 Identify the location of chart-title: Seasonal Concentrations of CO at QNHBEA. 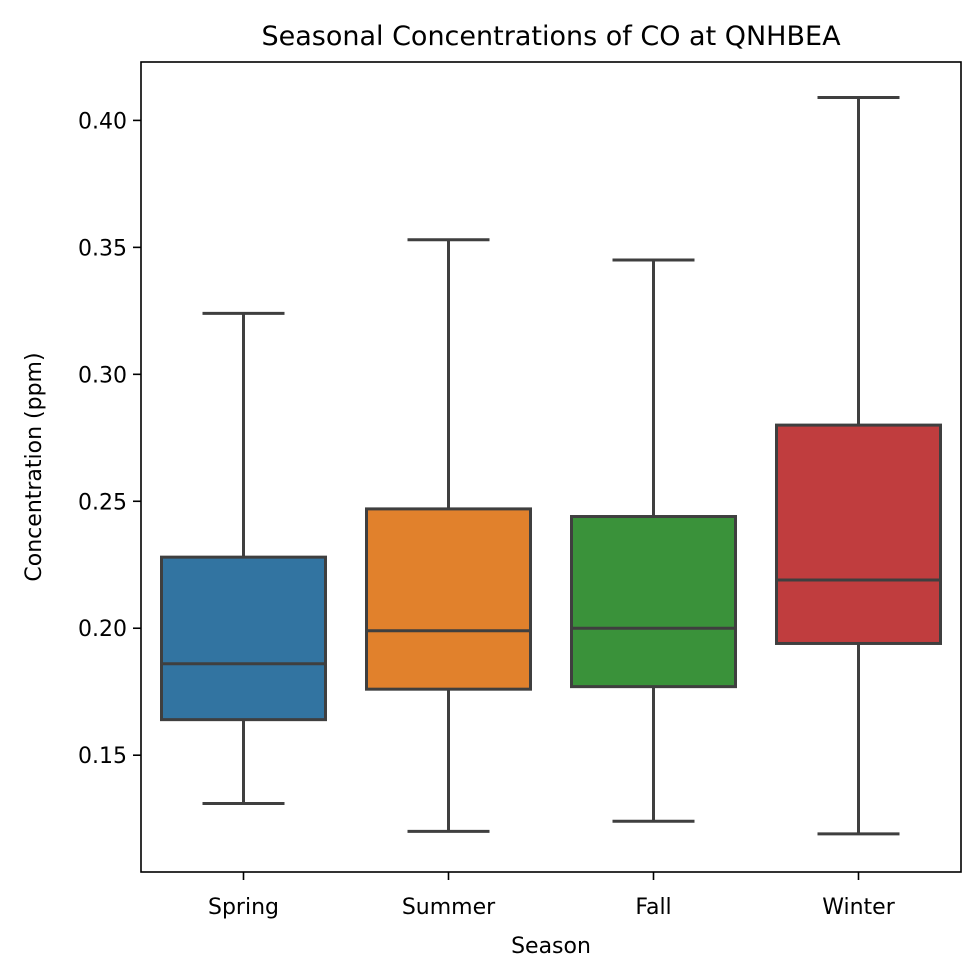
(551, 36).